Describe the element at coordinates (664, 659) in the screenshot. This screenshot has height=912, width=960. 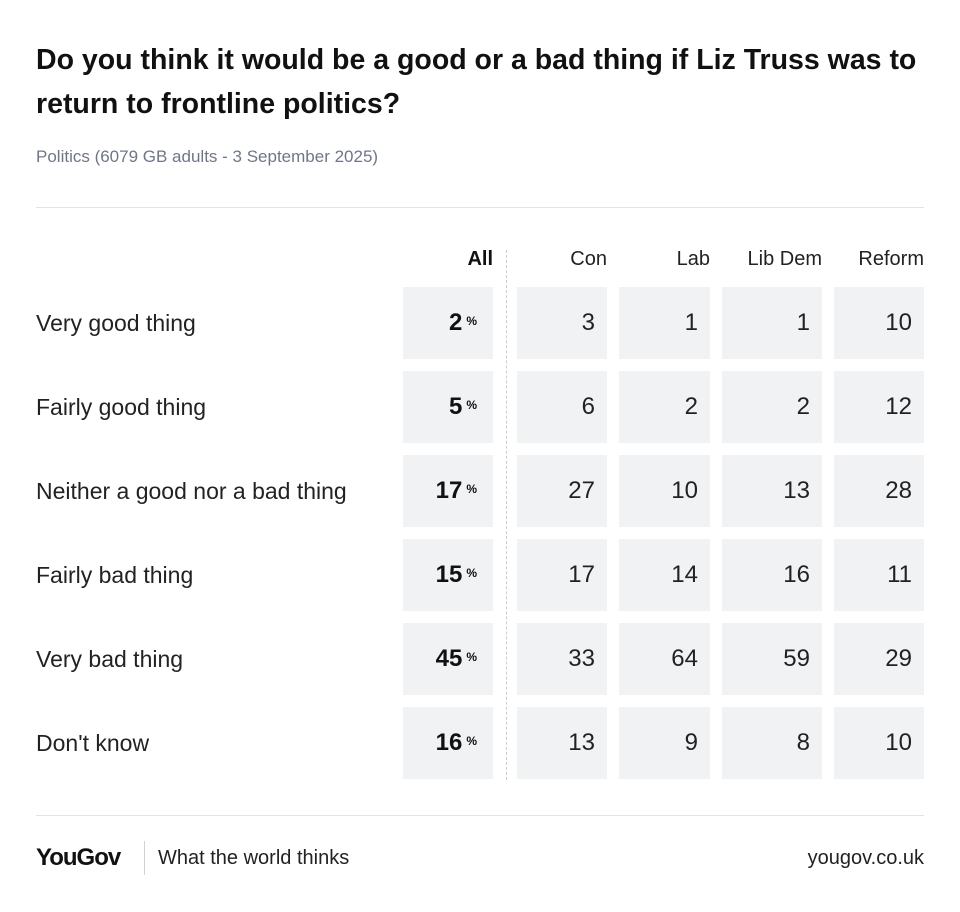
I see `value-cell: 64` at that location.